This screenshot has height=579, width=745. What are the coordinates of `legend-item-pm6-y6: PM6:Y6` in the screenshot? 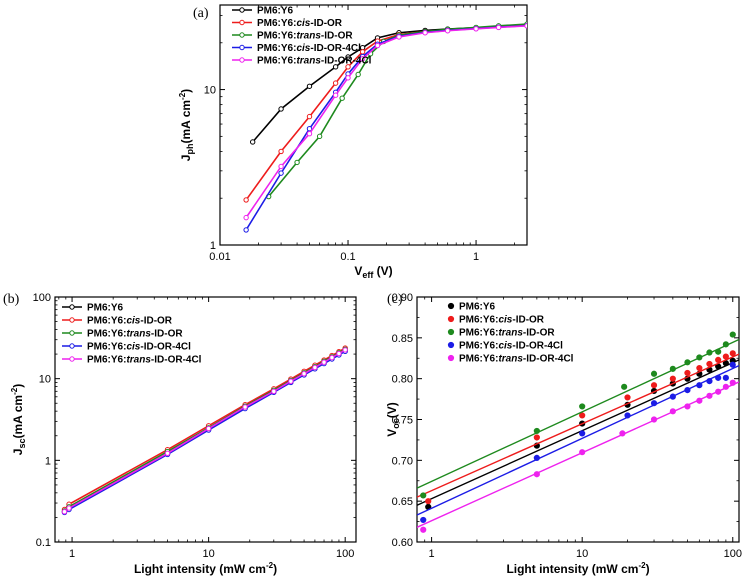 It's located at (263, 11).